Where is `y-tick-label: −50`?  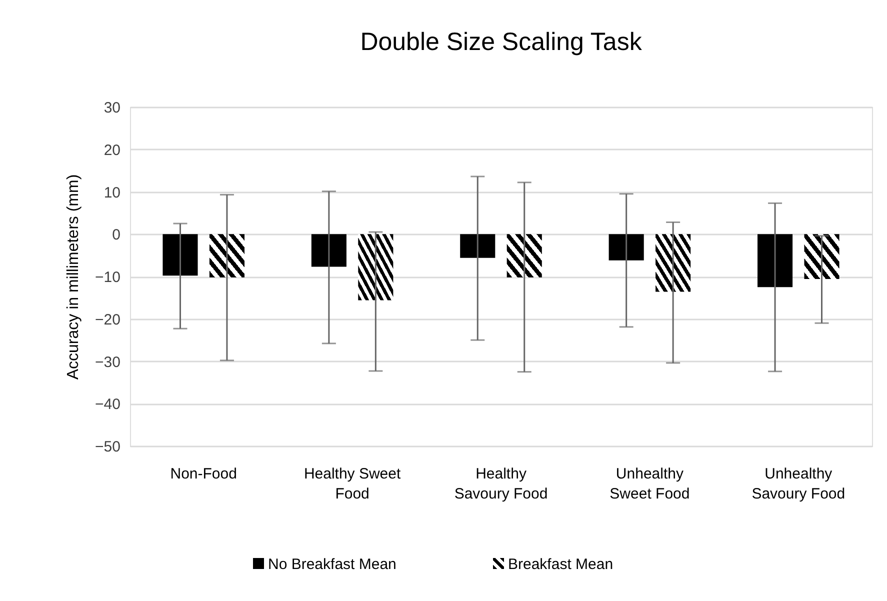
y-tick-label: −50 is located at coordinates (107, 447).